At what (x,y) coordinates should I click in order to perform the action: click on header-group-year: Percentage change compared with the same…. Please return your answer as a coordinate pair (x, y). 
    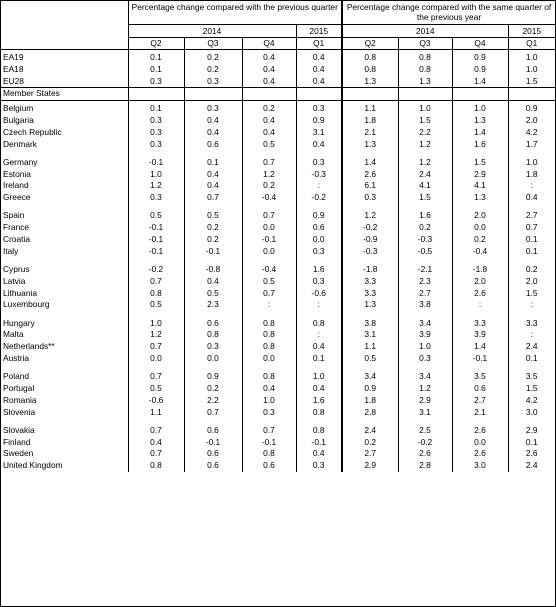
    Looking at the image, I should click on (449, 12).